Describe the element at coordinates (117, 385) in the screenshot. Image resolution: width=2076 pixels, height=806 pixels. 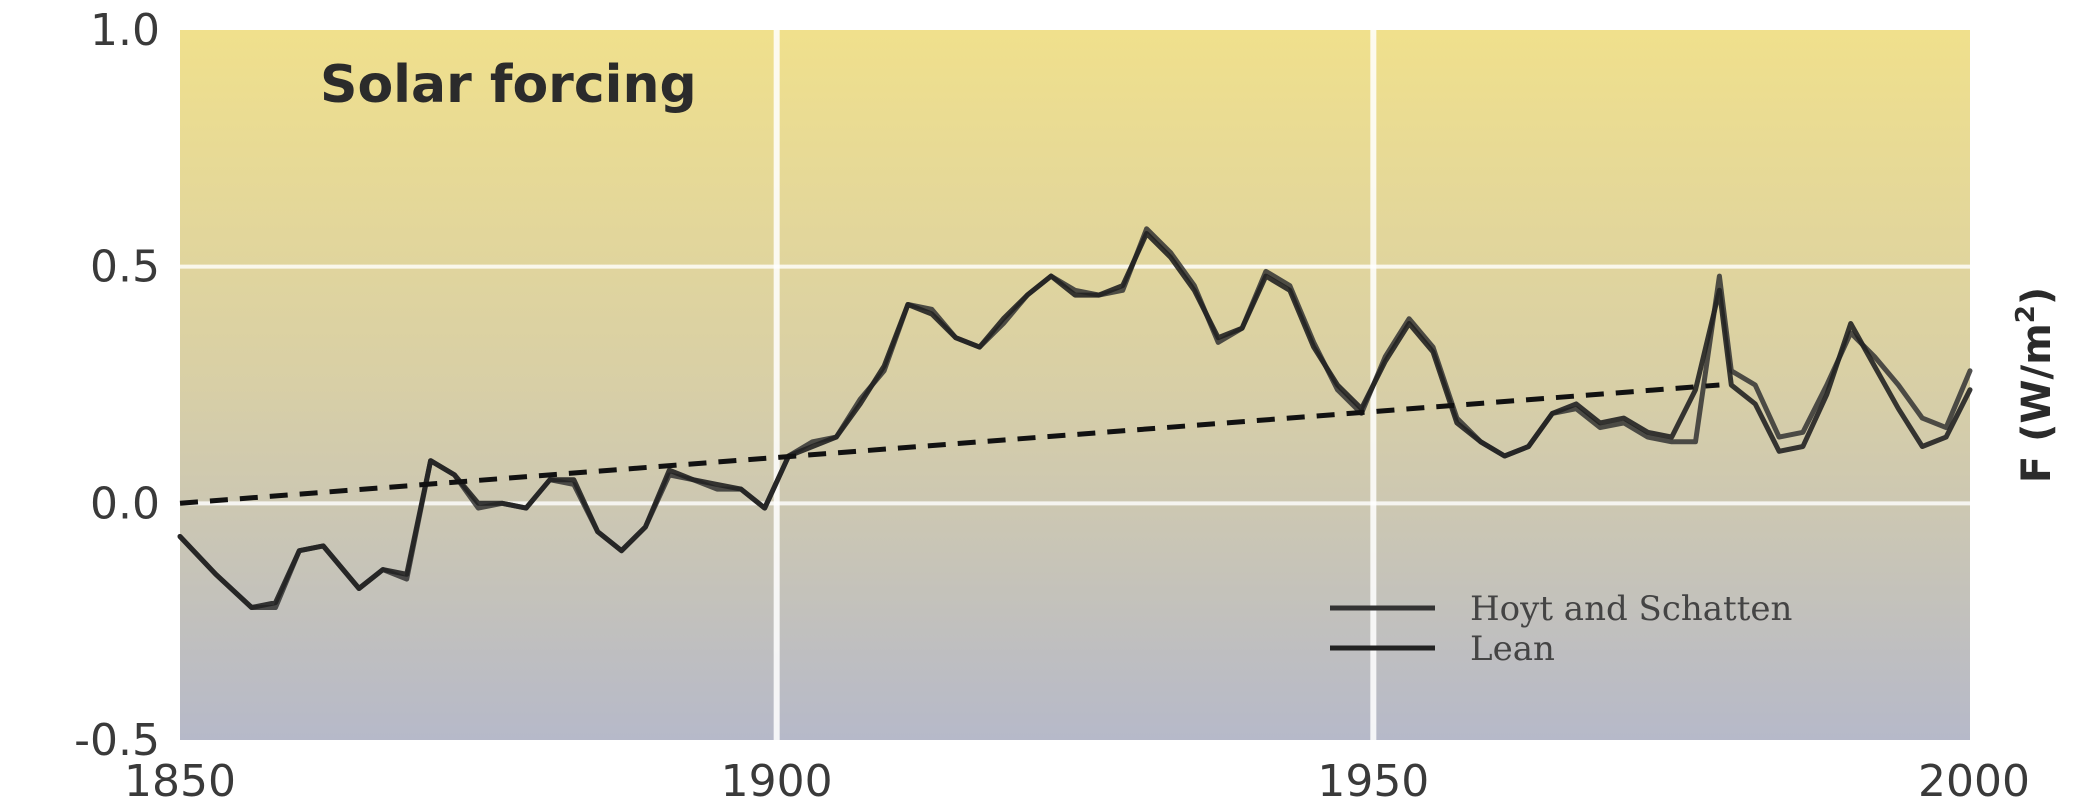
I see `y-axis: -0.5 0.0 0.5 1.0` at that location.